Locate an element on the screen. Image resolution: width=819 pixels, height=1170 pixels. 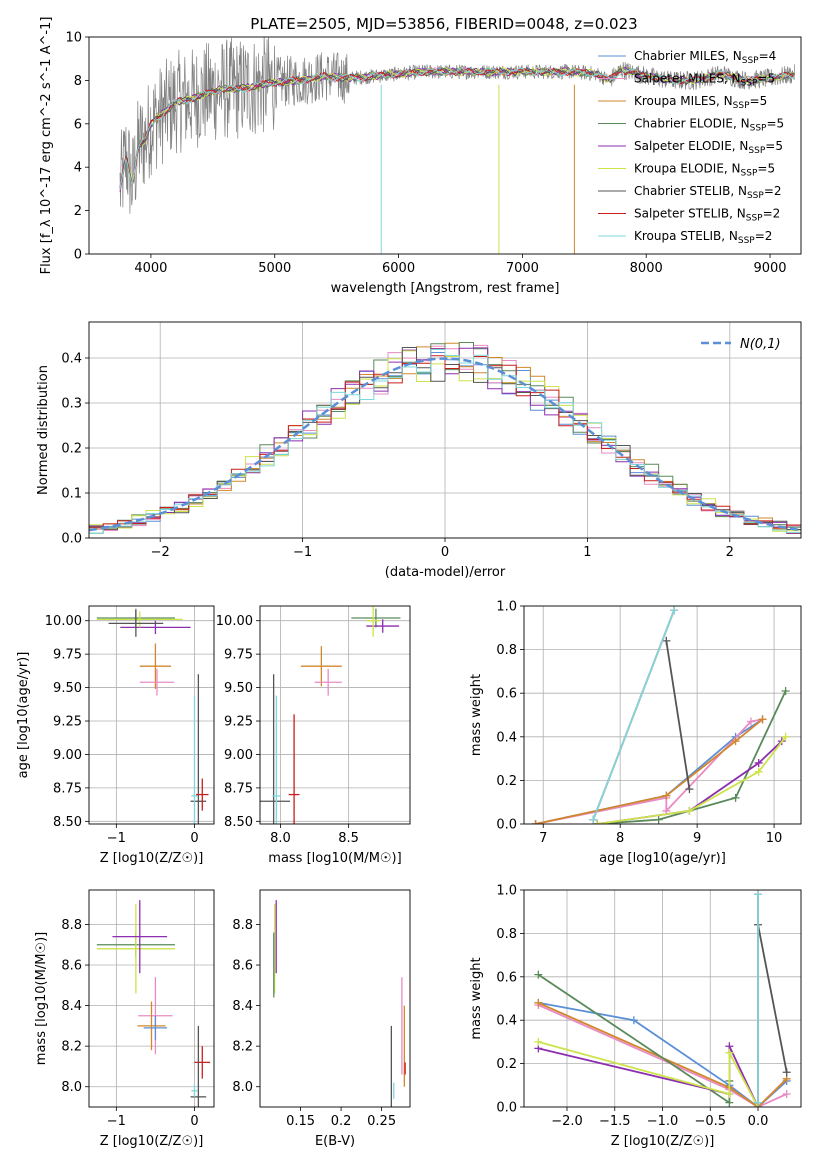
legend-label-2: Kroupa MILES, NSSP=5 is located at coordinates (700, 102).